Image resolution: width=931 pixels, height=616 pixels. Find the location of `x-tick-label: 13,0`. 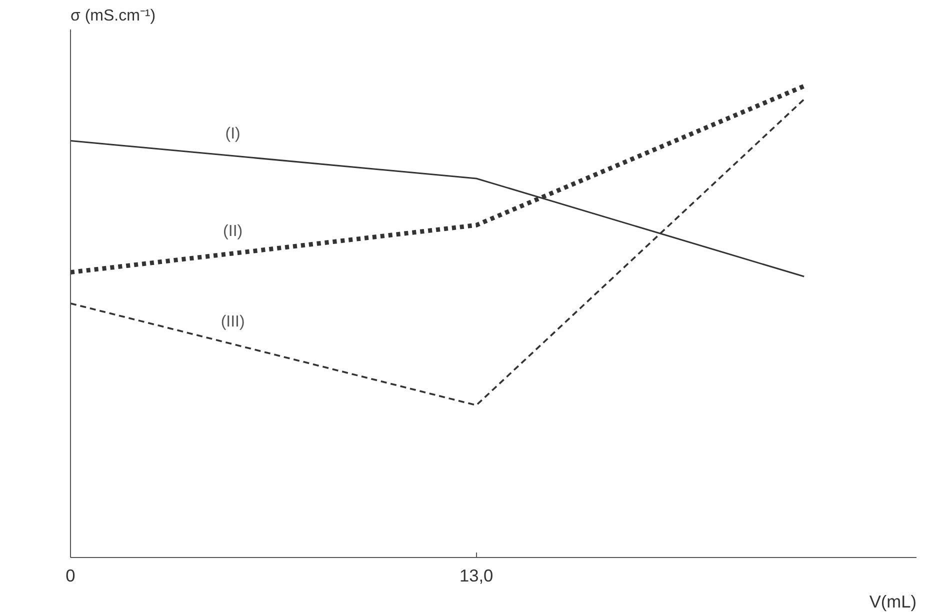

x-tick-label: 13,0 is located at coordinates (476, 576).